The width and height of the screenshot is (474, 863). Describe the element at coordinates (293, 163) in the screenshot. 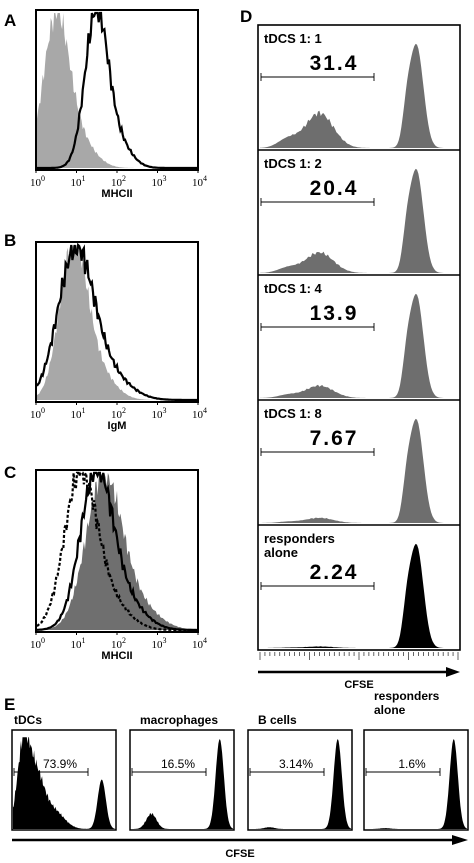

I see `subpanel-label: tDCS 1: 2` at that location.